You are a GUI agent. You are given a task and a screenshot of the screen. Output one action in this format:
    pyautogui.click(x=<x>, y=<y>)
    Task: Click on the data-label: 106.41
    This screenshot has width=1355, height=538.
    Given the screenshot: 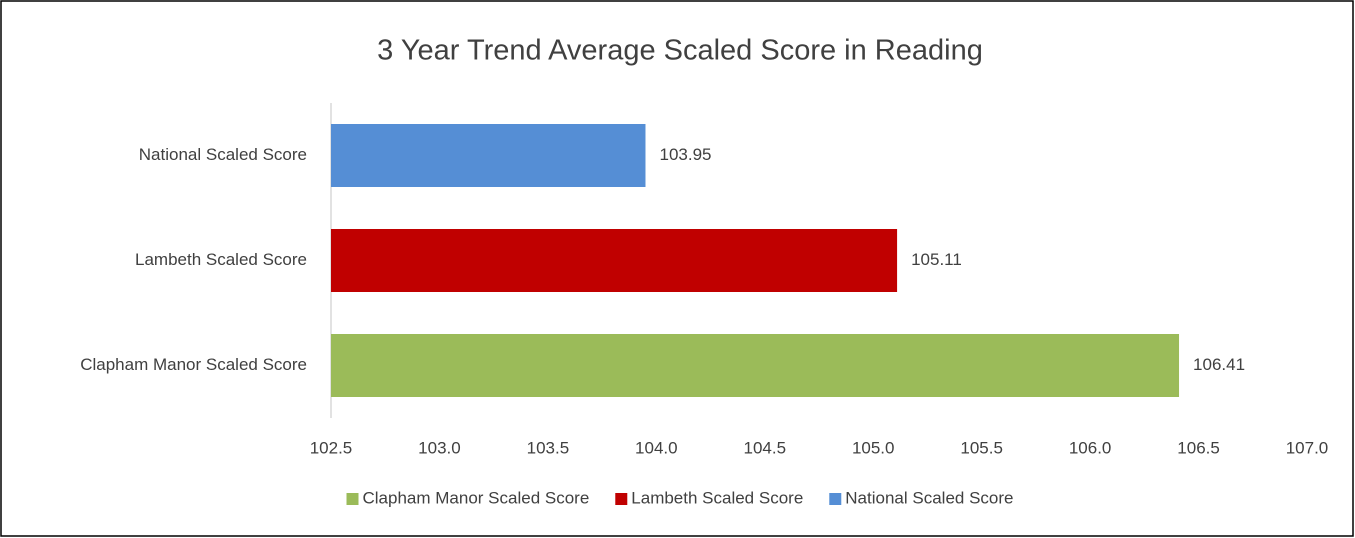 What is the action you would take?
    pyautogui.click(x=1219, y=364)
    